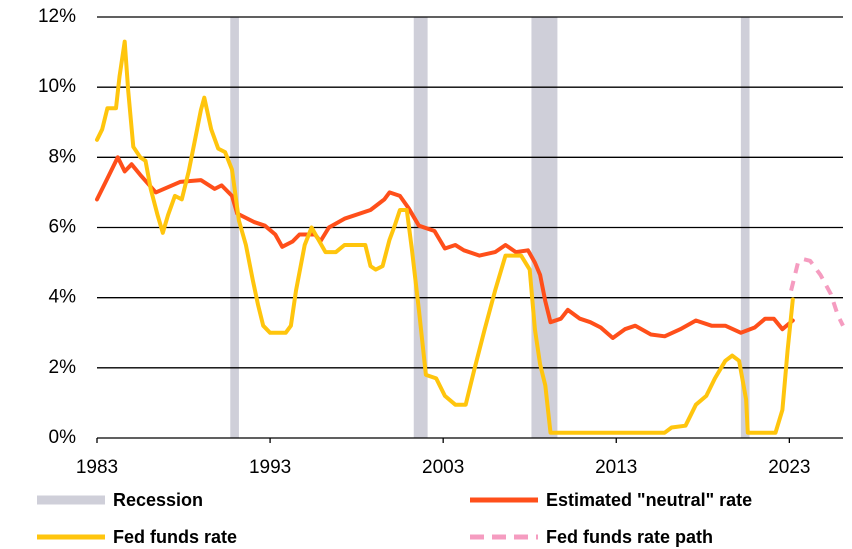 The image size is (852, 549). Describe the element at coordinates (57, 86) in the screenshot. I see `y-tick-label: 10%` at that location.